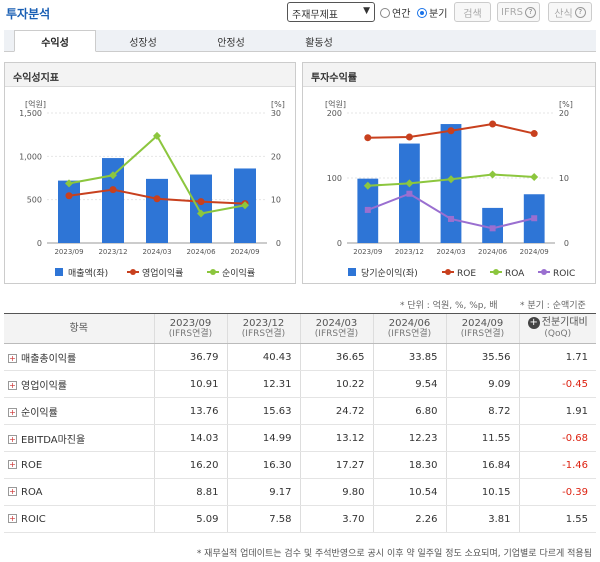 The width and height of the screenshot is (600, 562). What do you see at coordinates (113, 200) in the screenshot?
I see `bar` at bounding box center [113, 200].